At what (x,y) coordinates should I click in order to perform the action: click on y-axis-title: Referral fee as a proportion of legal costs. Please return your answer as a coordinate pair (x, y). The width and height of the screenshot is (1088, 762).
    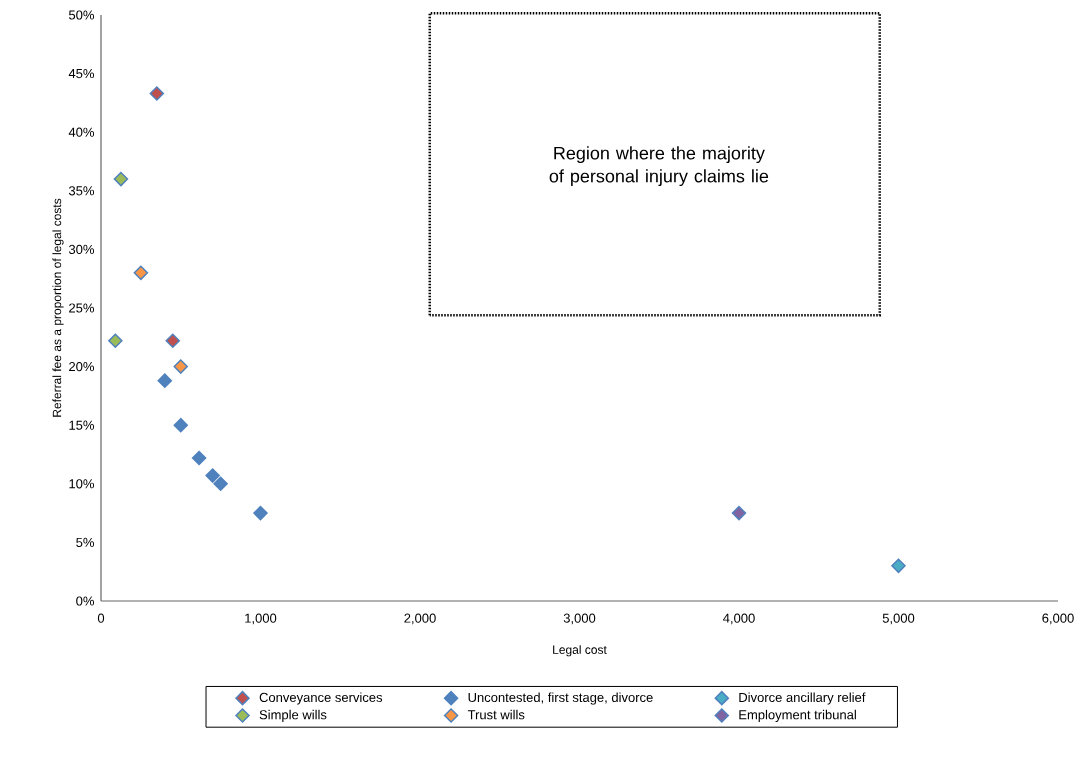
    Looking at the image, I should click on (58, 307).